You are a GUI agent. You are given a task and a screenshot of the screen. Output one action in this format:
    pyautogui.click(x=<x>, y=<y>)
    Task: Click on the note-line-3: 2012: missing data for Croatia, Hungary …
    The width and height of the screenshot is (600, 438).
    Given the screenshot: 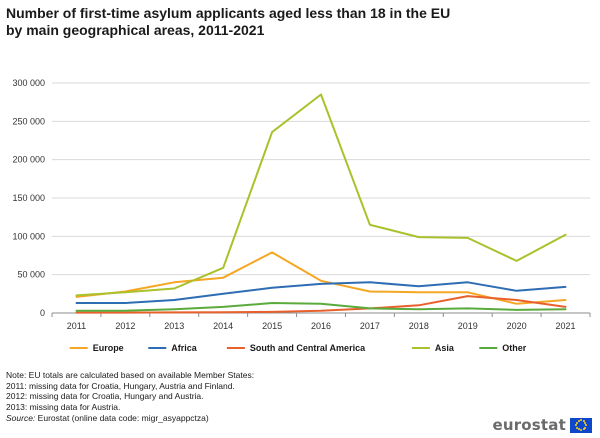 What is the action you would take?
    pyautogui.click(x=105, y=396)
    